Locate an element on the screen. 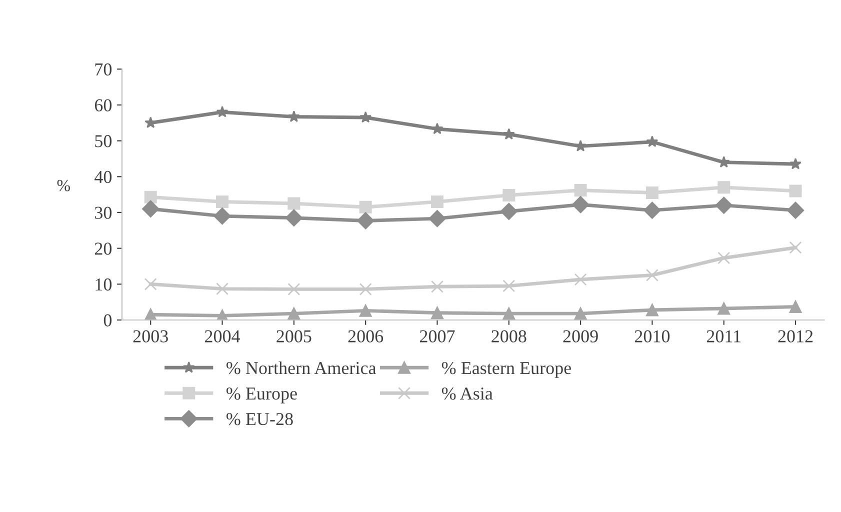 The image size is (841, 512). x-tick-label: 2005 is located at coordinates (294, 336).